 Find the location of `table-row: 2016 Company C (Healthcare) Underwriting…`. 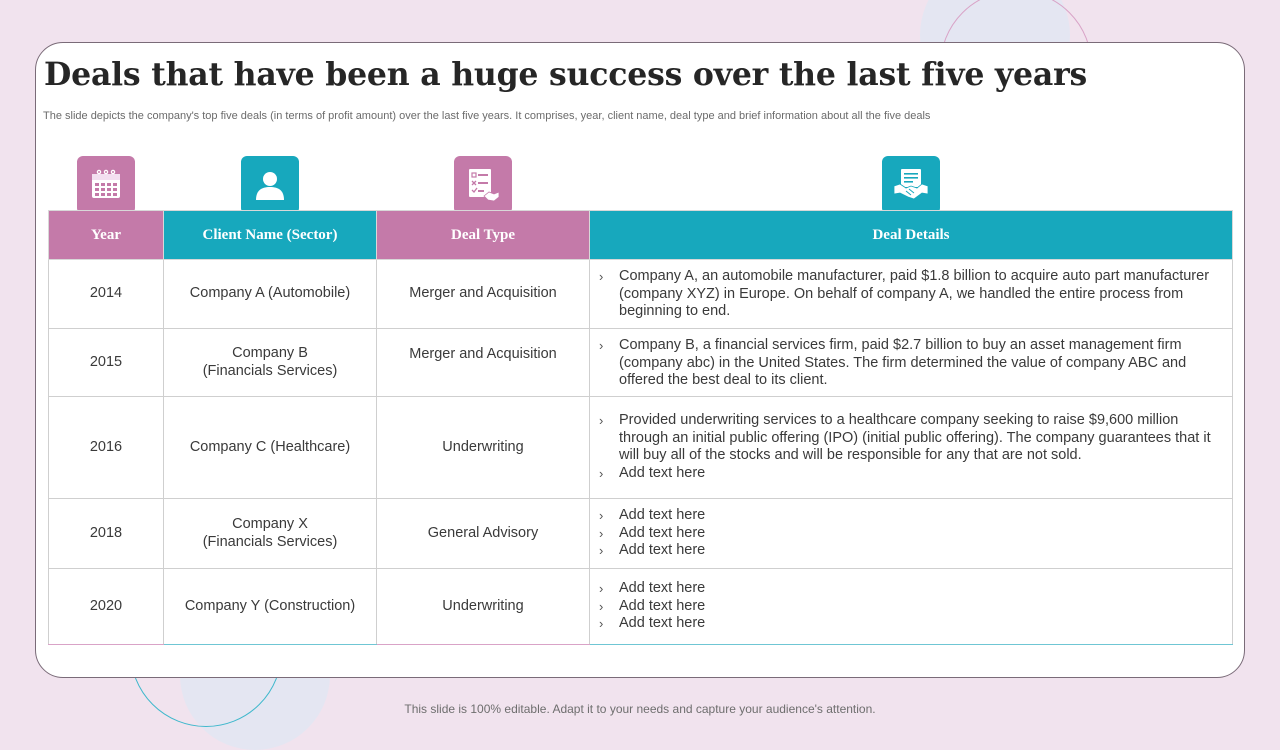

table-row: 2016 Company C (Healthcare) Underwriting… is located at coordinates (640, 447).